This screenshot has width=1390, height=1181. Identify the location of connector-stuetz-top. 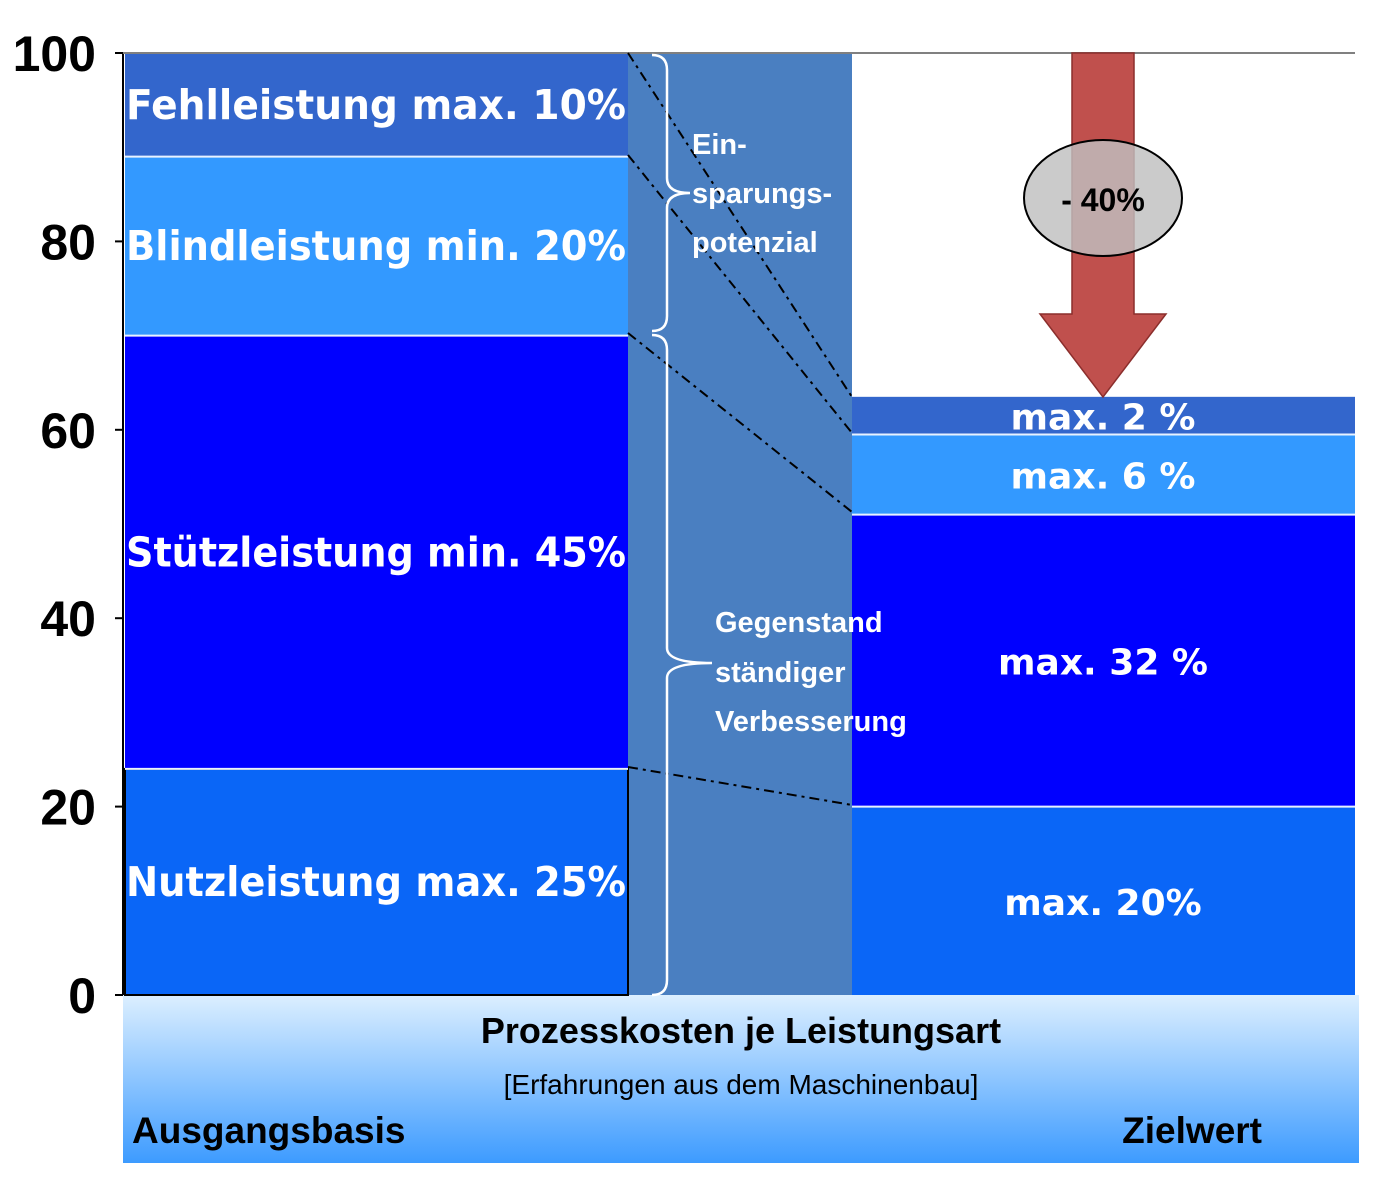
(740, 422).